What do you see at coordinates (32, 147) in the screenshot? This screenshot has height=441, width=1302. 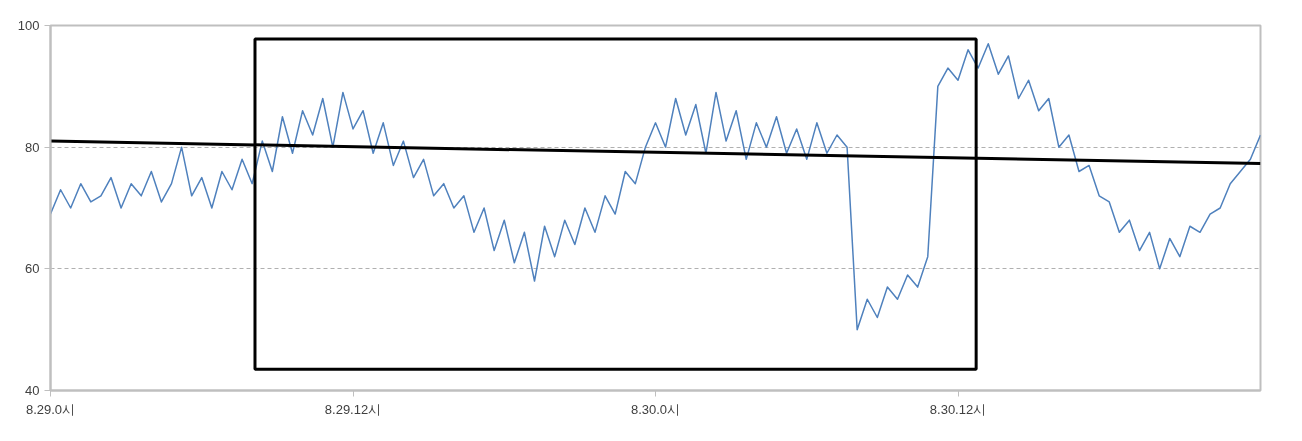 I see `y-tick-label: 80` at bounding box center [32, 147].